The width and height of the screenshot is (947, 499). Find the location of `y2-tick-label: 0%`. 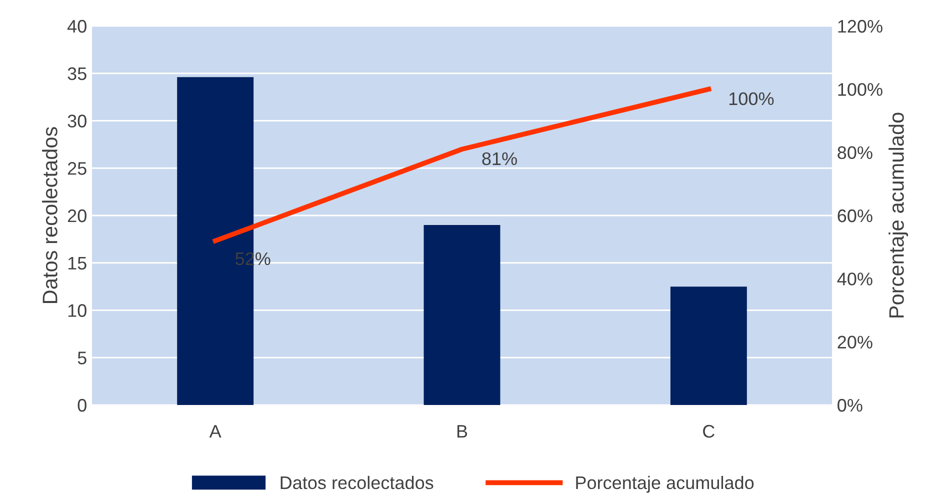

y2-tick-label: 0% is located at coordinates (850, 405).